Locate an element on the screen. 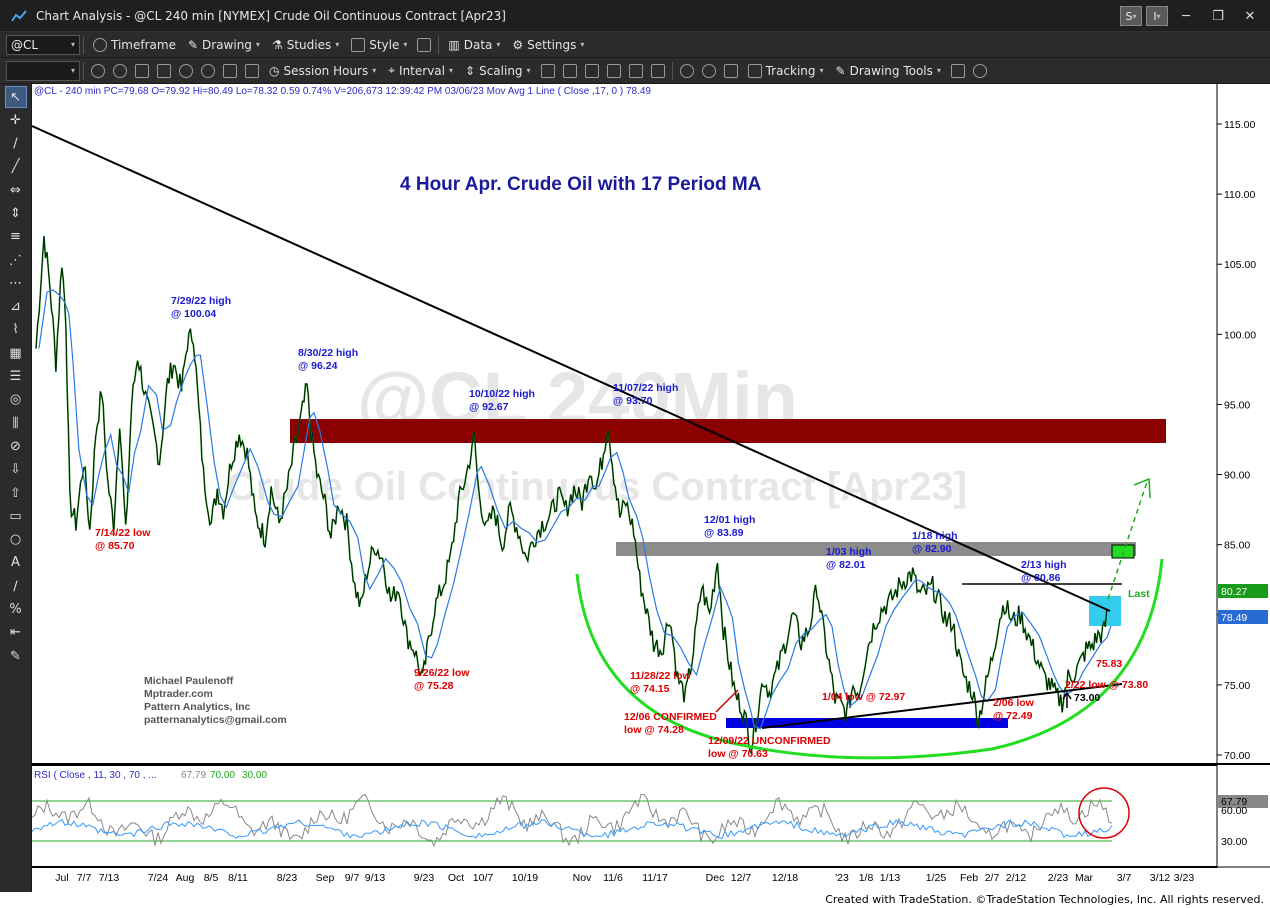  crosshair-icon is located at coordinates (731, 71).